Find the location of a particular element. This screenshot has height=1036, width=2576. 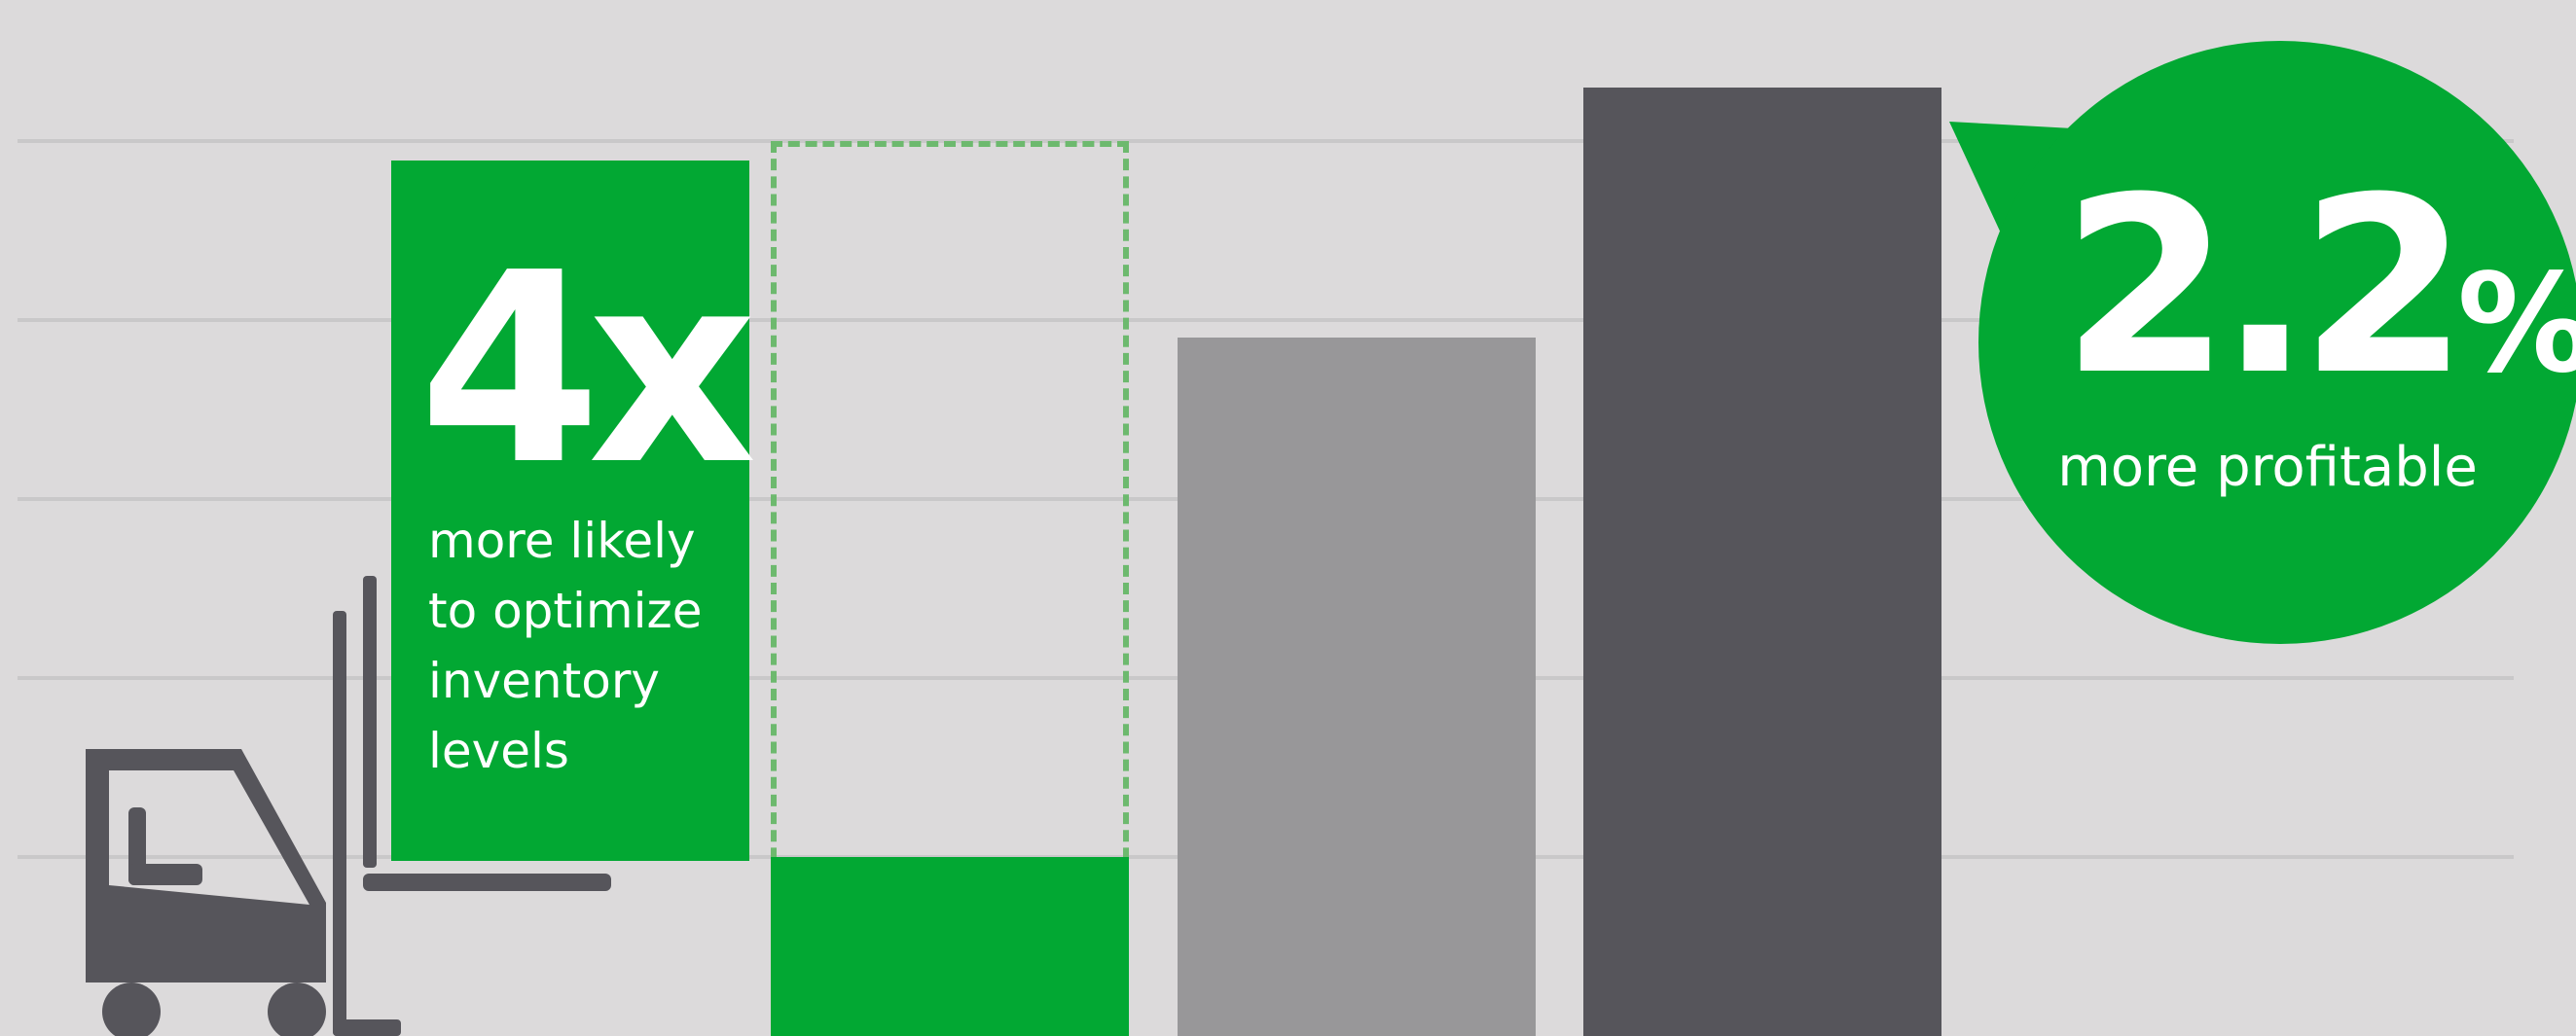

callout-likely-number: 4x is located at coordinates (587, 369).